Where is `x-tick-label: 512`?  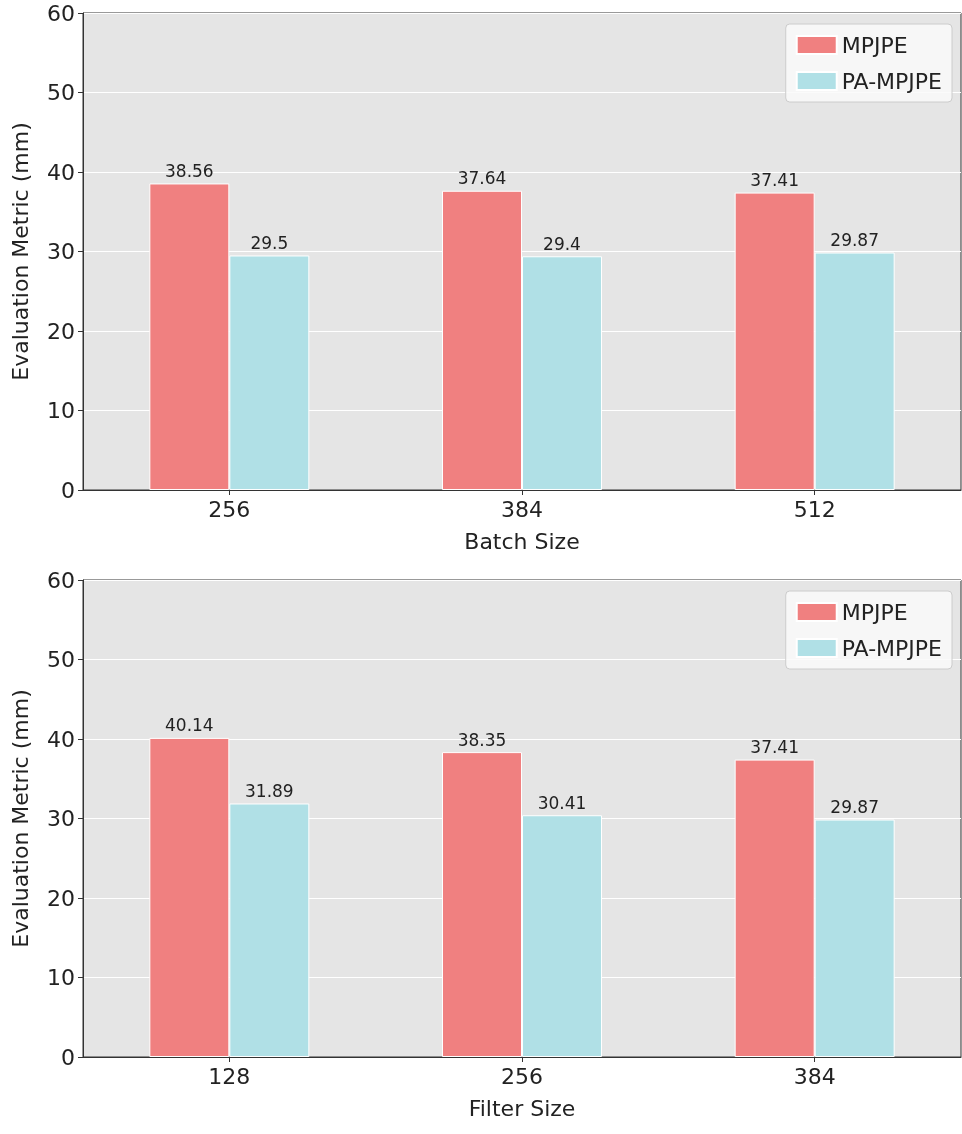
x-tick-label: 512 is located at coordinates (814, 509).